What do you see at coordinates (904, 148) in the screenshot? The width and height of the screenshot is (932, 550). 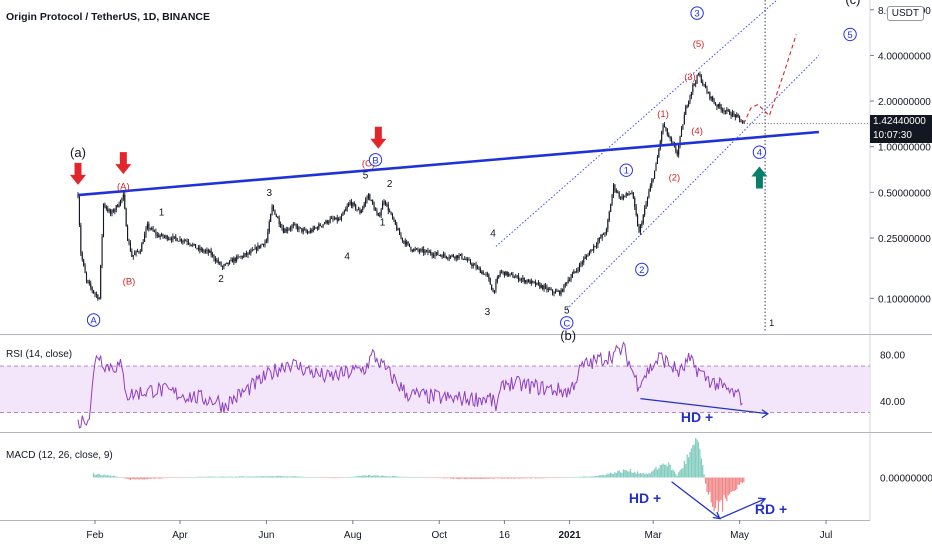 I see `price-axis-tick-label: 1.00000000` at bounding box center [904, 148].